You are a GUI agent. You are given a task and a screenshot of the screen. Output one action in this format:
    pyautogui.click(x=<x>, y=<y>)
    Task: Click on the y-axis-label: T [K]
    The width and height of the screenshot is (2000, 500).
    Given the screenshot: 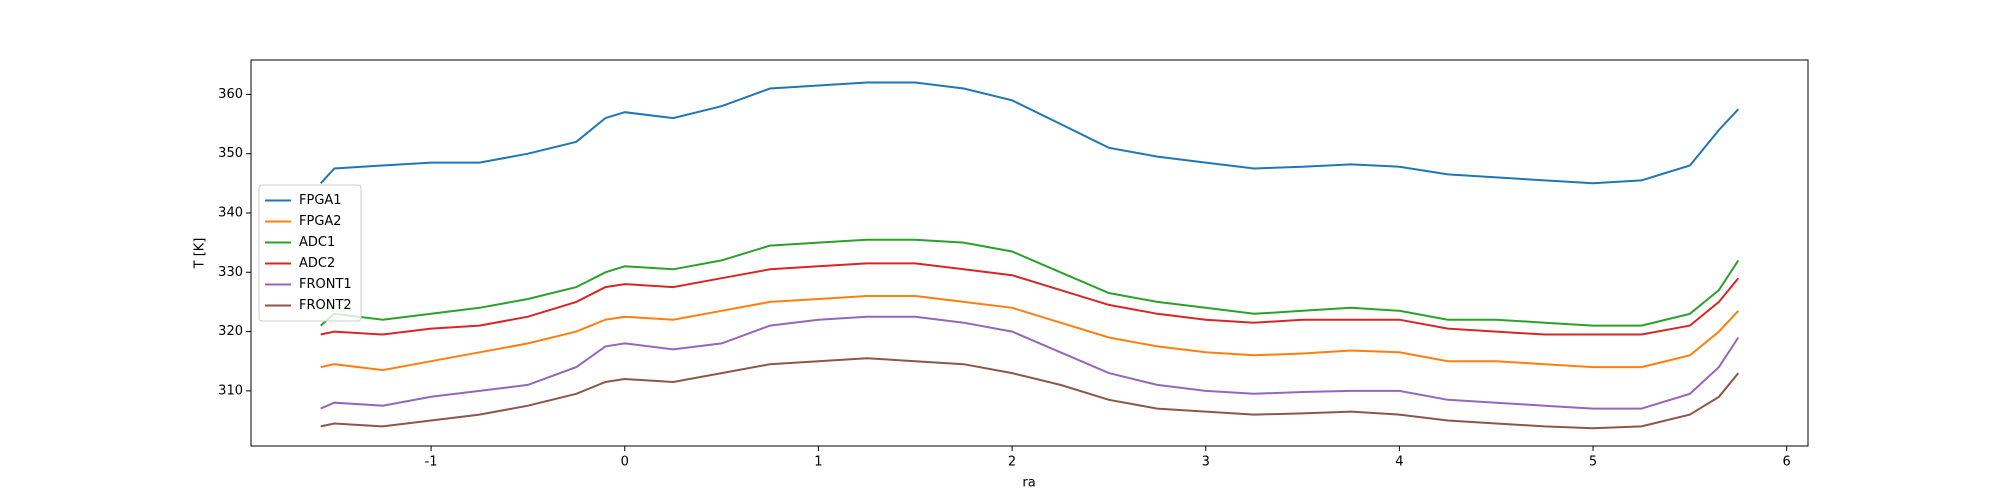 What is the action you would take?
    pyautogui.click(x=200, y=254)
    